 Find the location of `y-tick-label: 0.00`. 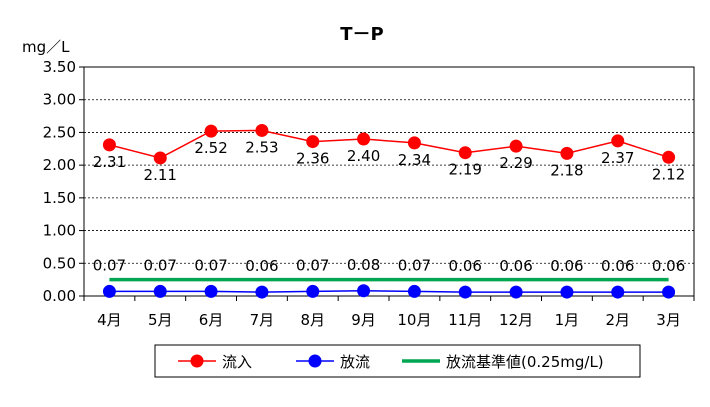

y-tick-label: 0.00 is located at coordinates (59, 296).